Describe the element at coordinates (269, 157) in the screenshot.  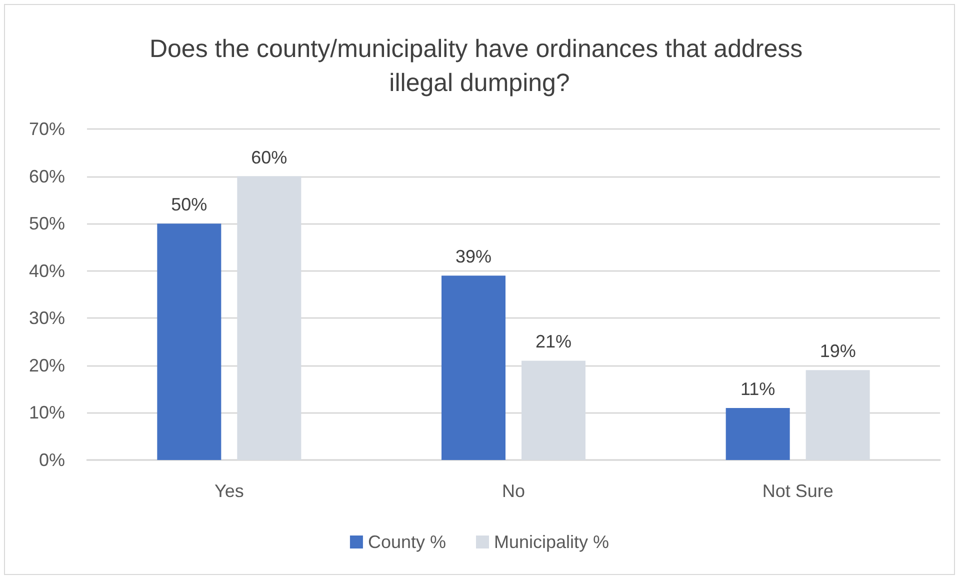
I see `data-label: 60%` at that location.